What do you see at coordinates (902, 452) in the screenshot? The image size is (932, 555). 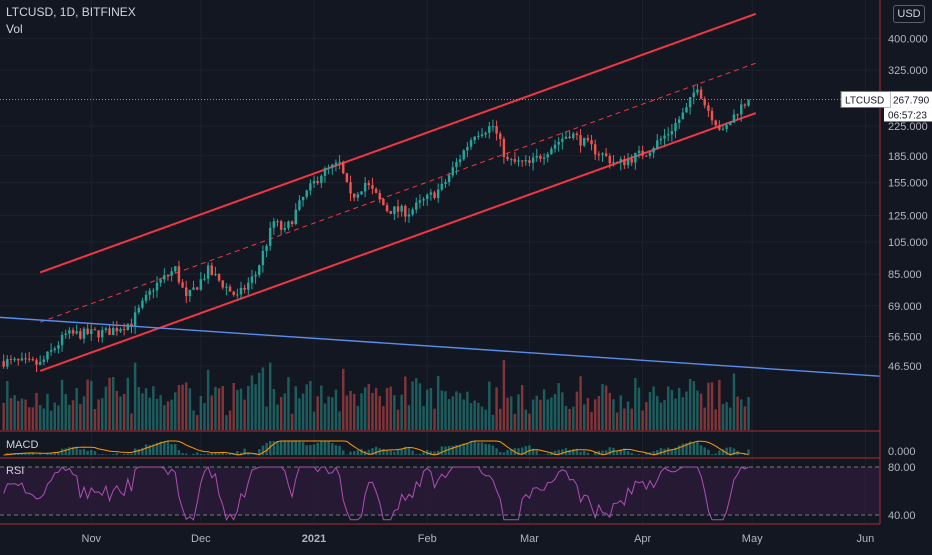 I see `macd-value: 0.000` at bounding box center [902, 452].